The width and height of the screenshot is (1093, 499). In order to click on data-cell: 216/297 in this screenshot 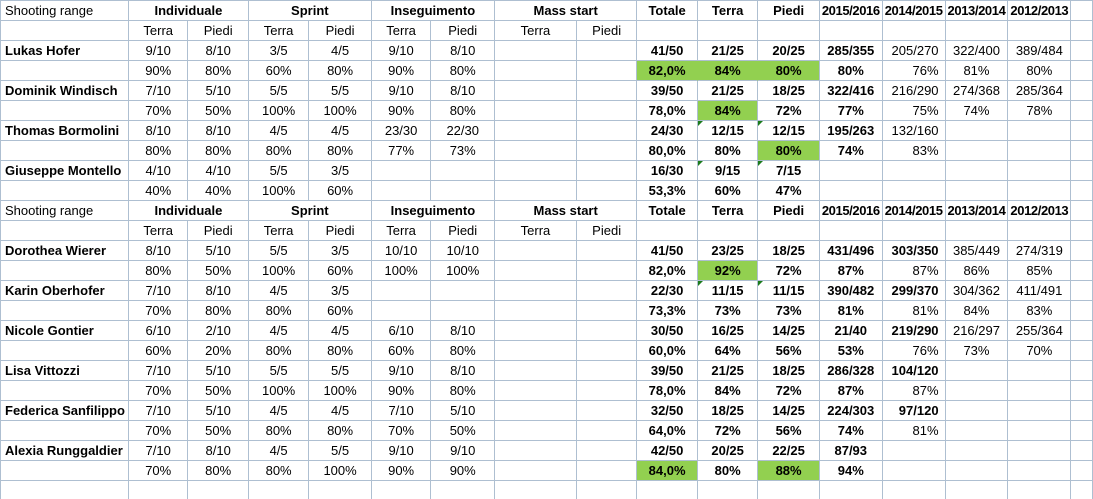, I will do `click(977, 331)`.